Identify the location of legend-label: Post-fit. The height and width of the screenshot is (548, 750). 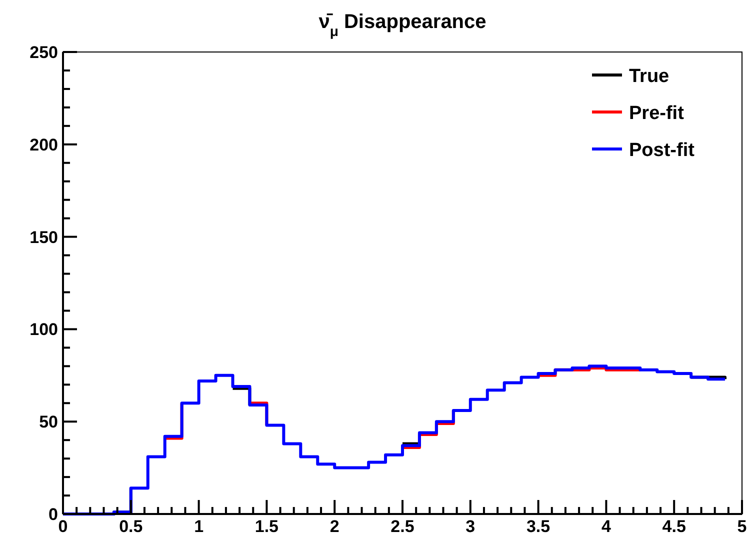
(662, 150).